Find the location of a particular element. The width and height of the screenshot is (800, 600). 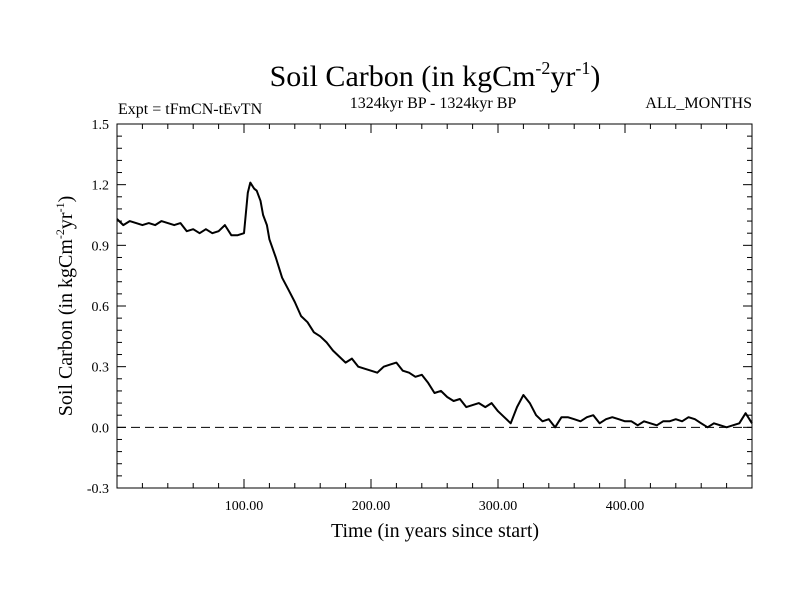

y-tick-label: 1.2 is located at coordinates (101, 186).